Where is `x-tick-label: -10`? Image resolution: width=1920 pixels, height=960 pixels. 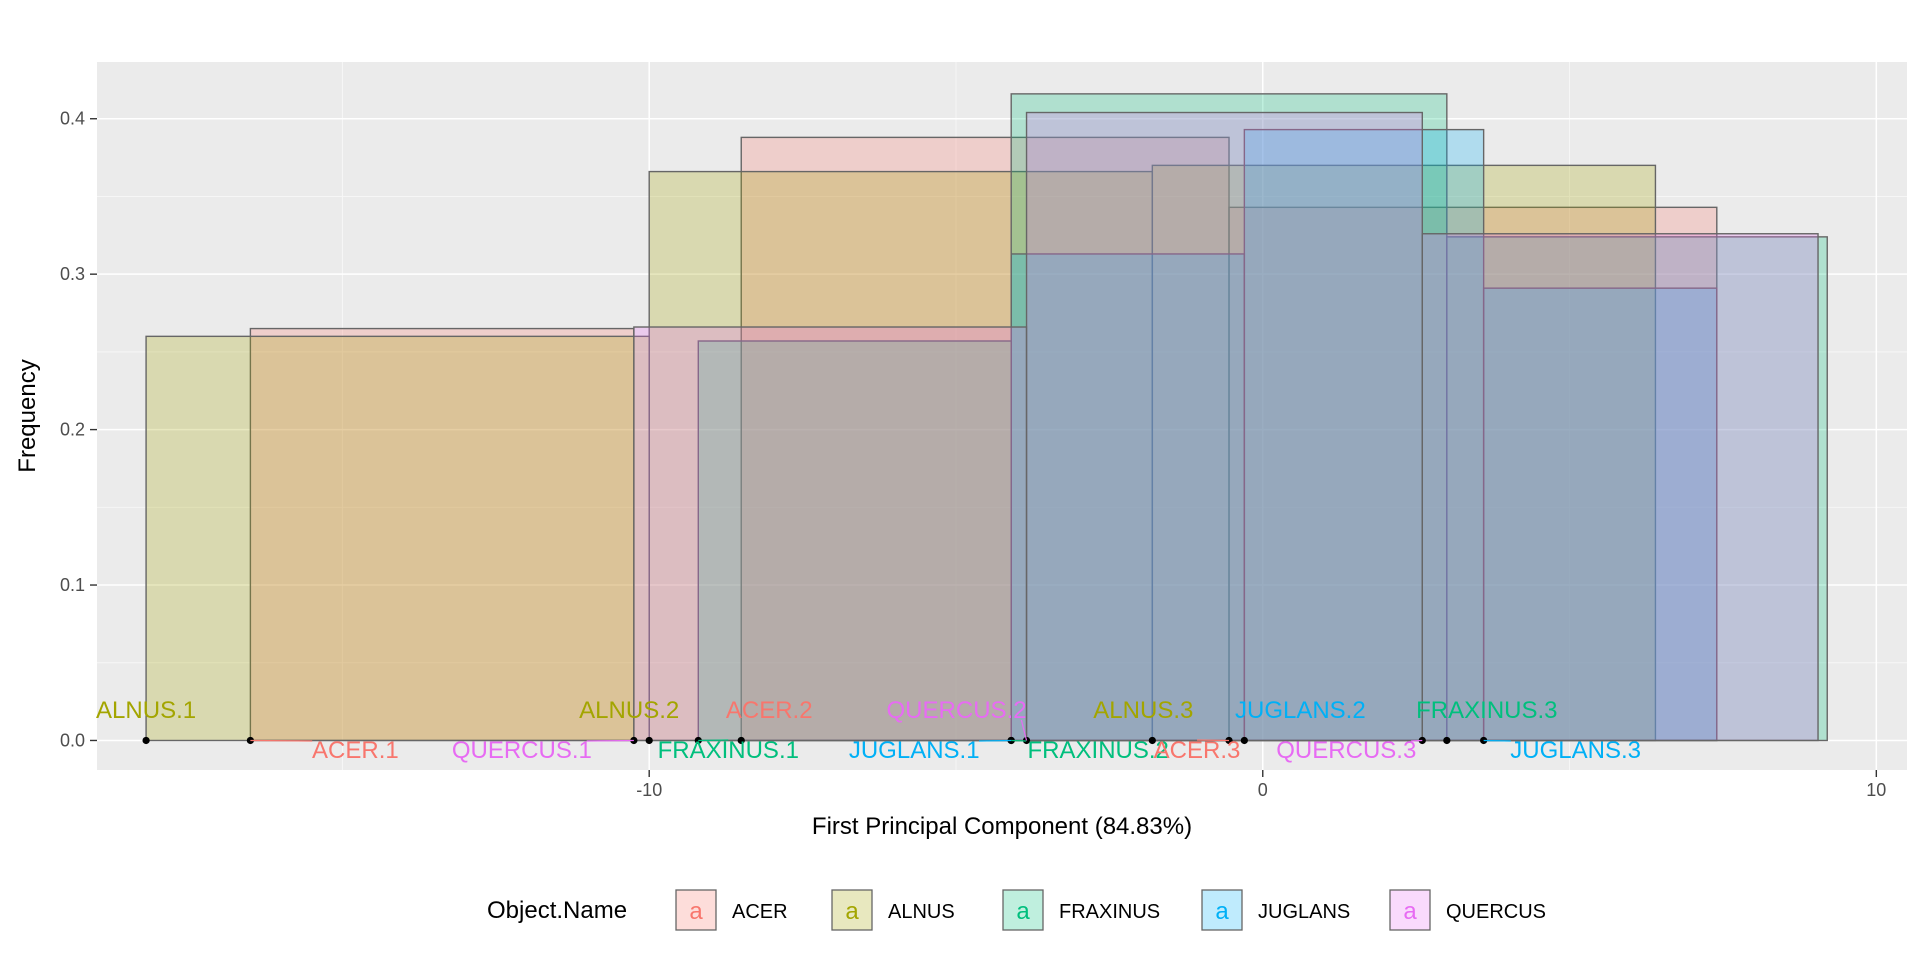 x-tick-label: -10 is located at coordinates (649, 790).